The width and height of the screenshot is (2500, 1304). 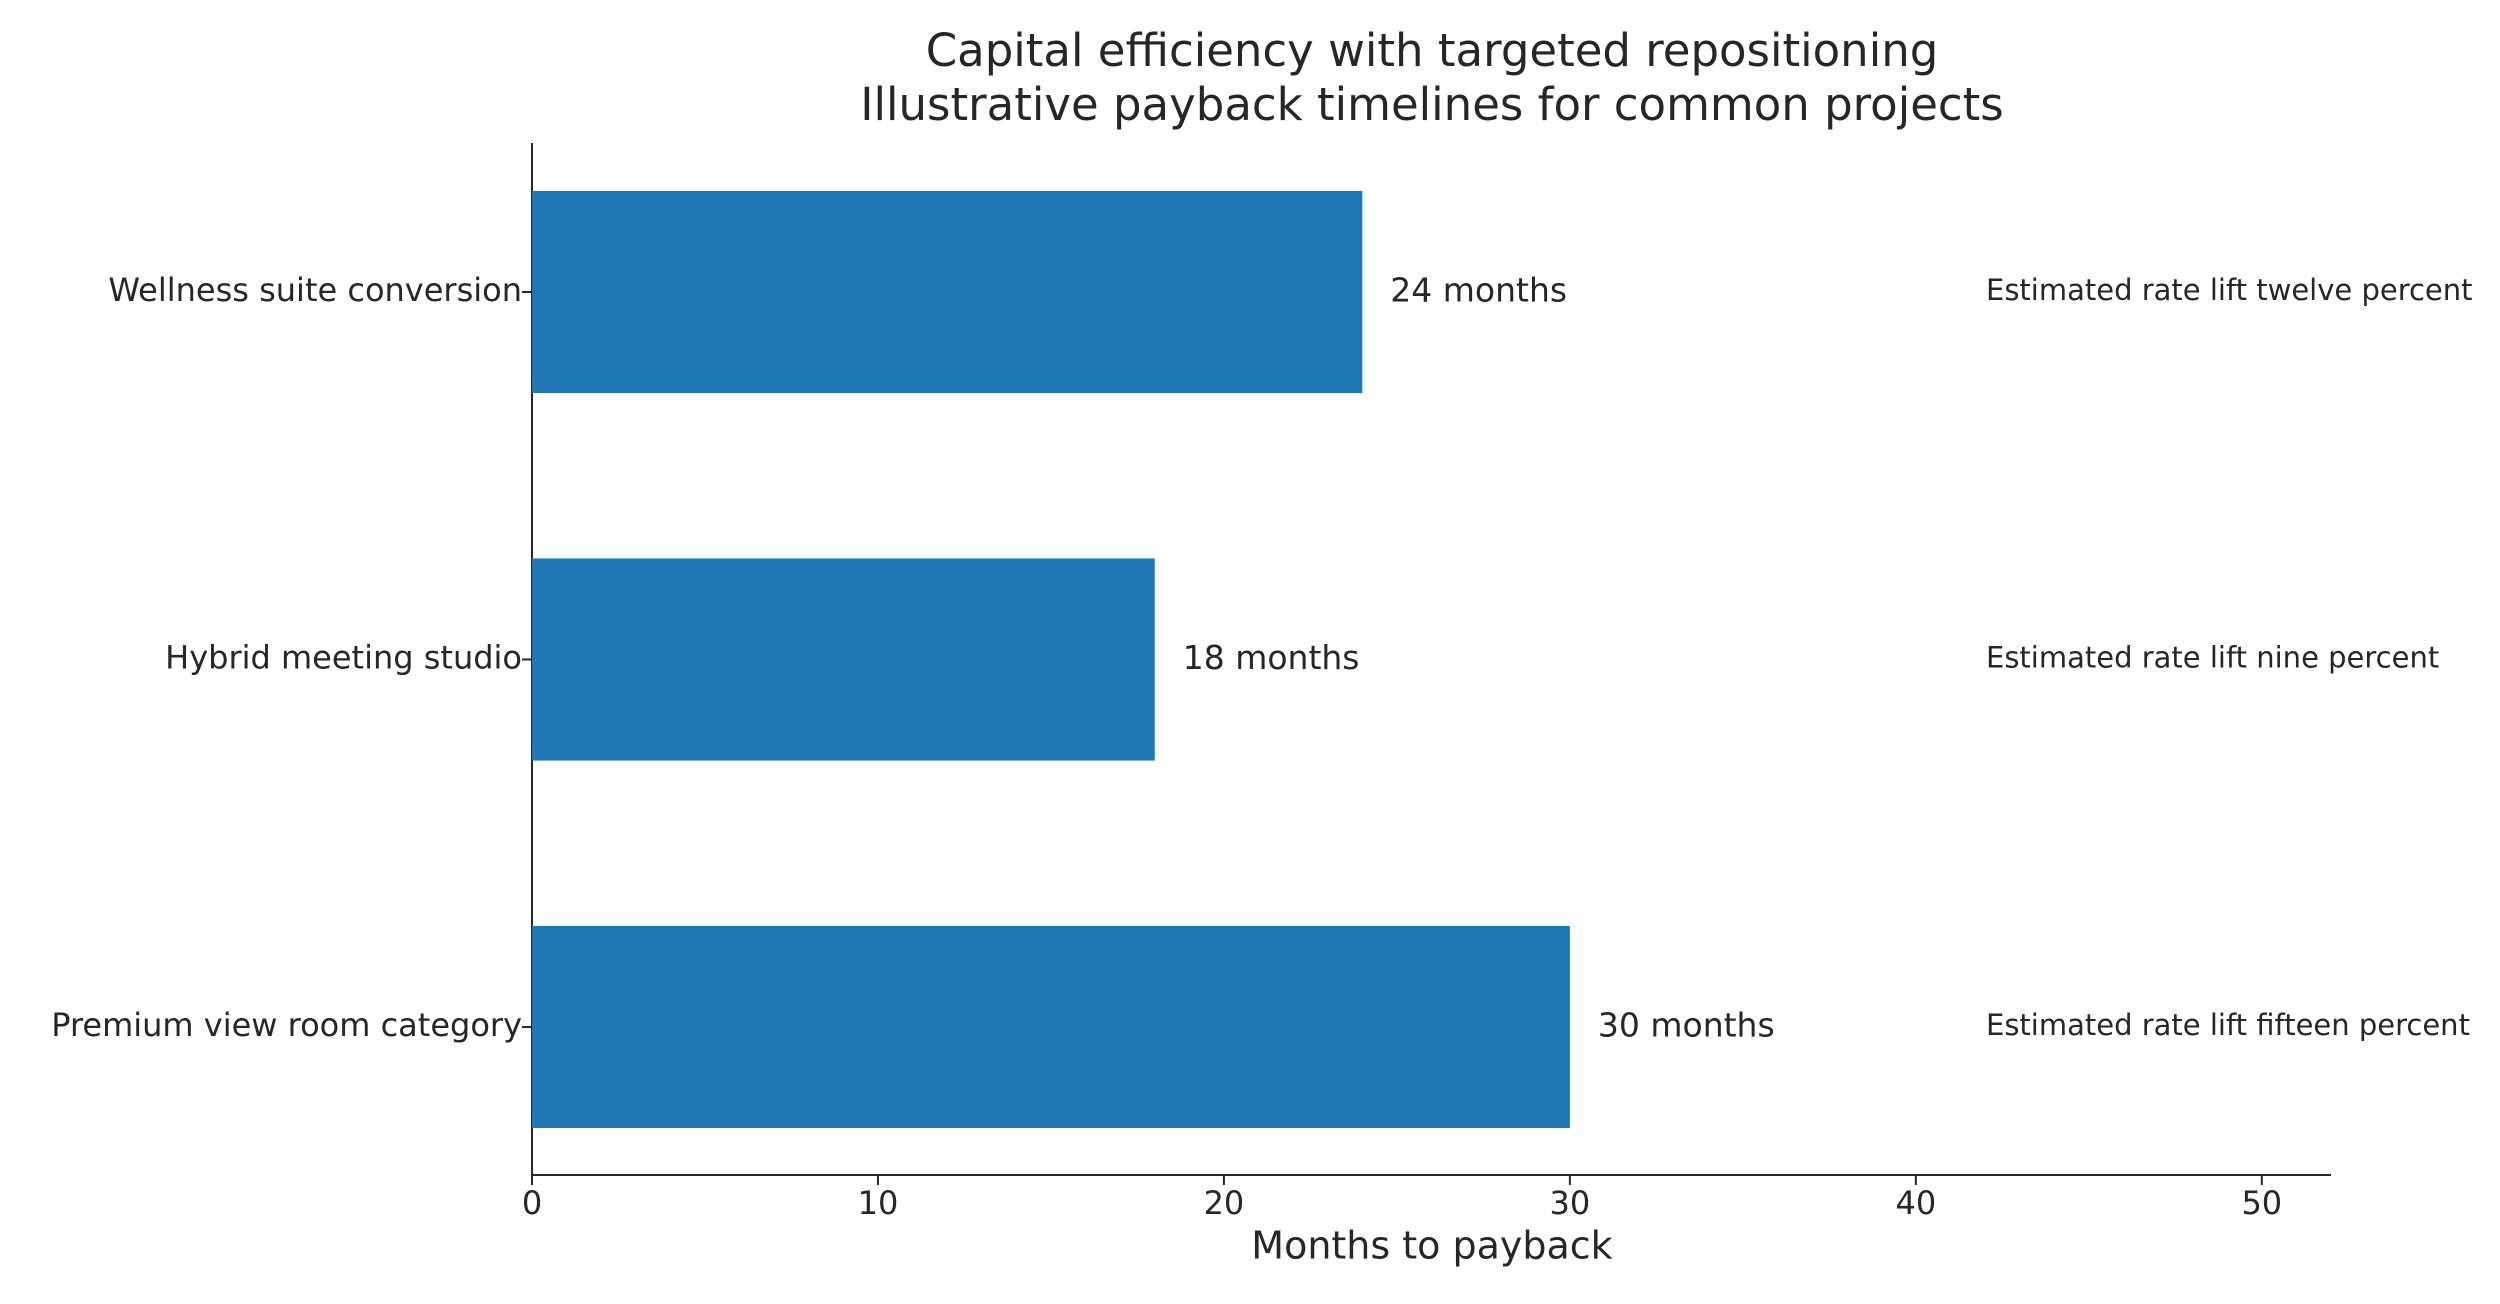 I want to click on x-axis-label: Months to payback, so click(x=1431, y=1246).